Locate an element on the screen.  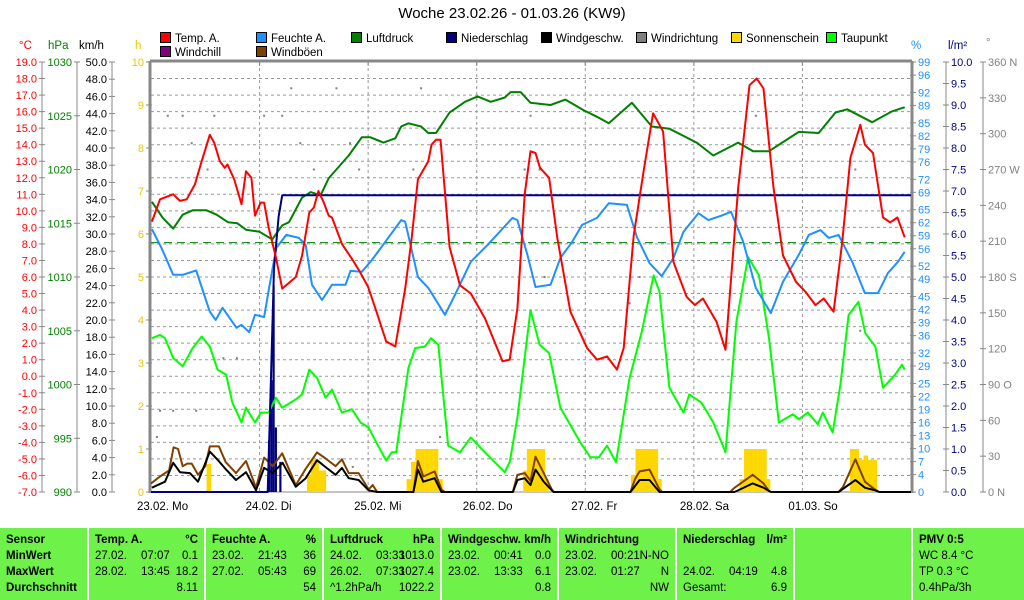
stats-unit: °C is located at coordinates (191, 540).